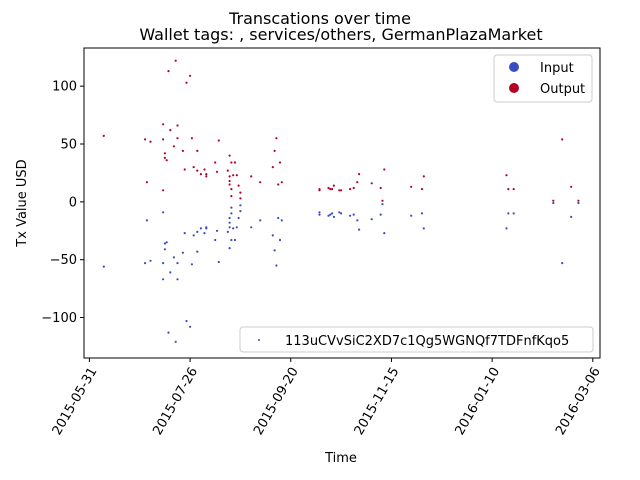 The width and height of the screenshot is (640, 480). Describe the element at coordinates (543, 78) in the screenshot. I see `legend-top: Input Output` at that location.